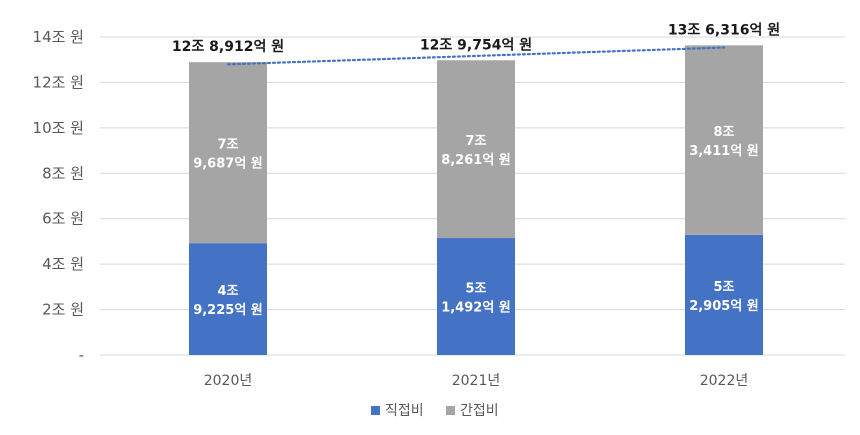 This screenshot has height=435, width=860. I want to click on segment-label: 9,225억 원, so click(228, 310).